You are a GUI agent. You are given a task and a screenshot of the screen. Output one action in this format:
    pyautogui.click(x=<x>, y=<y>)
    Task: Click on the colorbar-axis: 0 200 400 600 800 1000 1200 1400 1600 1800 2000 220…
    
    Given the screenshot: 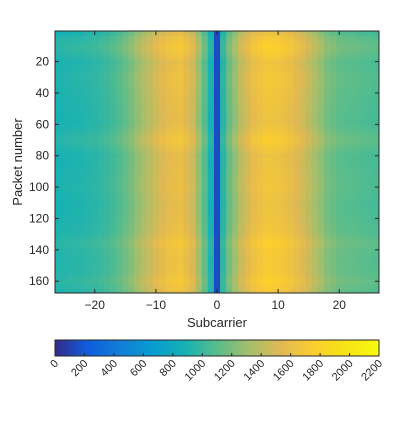 What is the action you would take?
    pyautogui.click(x=216, y=368)
    